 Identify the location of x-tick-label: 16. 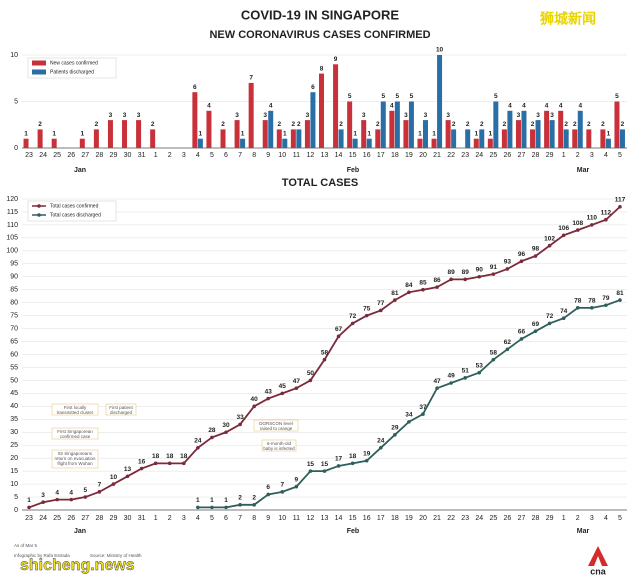
(367, 155).